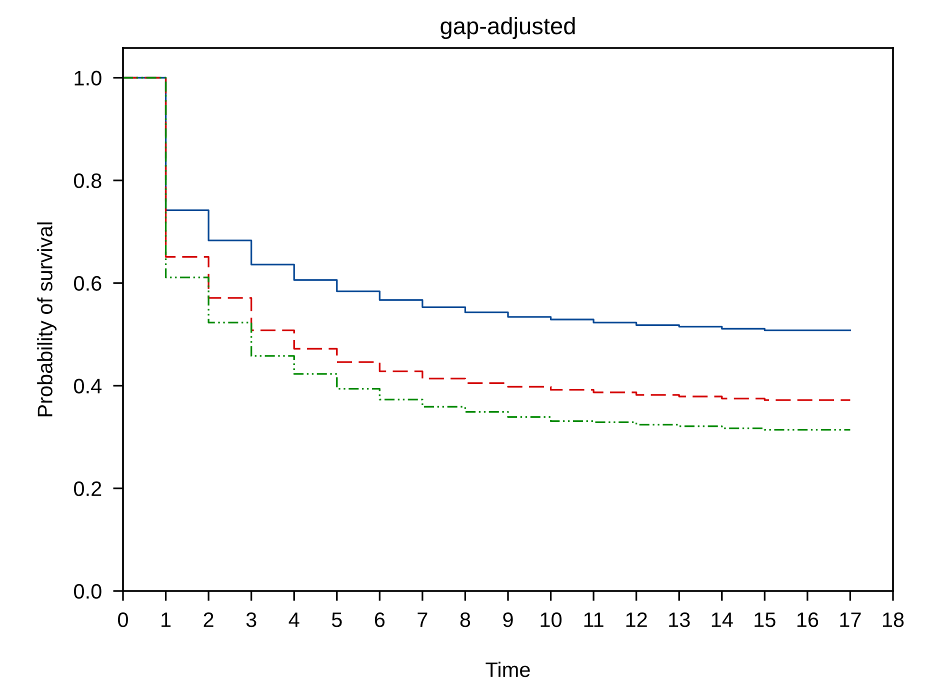 This screenshot has width=932, height=699. I want to click on y-tick-label: 0.8, so click(88, 180).